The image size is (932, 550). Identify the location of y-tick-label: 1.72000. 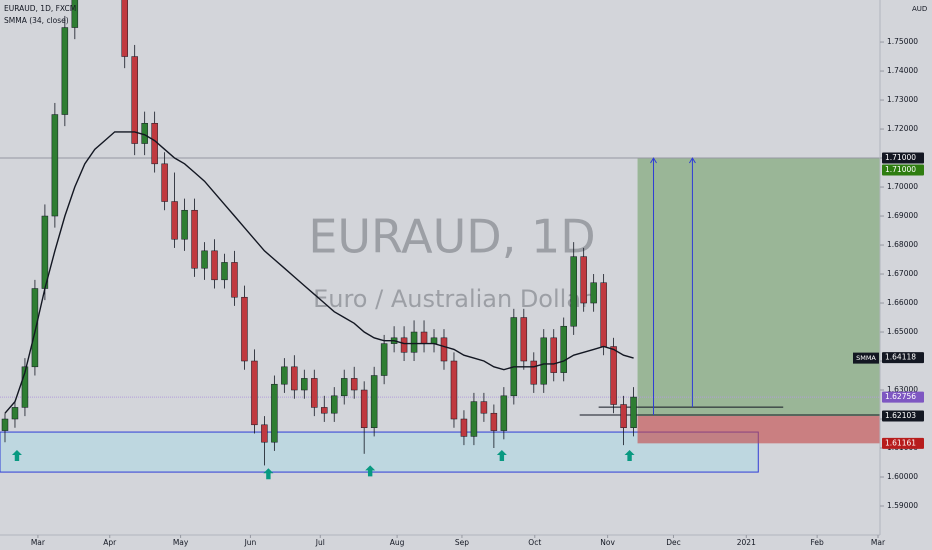
(902, 128).